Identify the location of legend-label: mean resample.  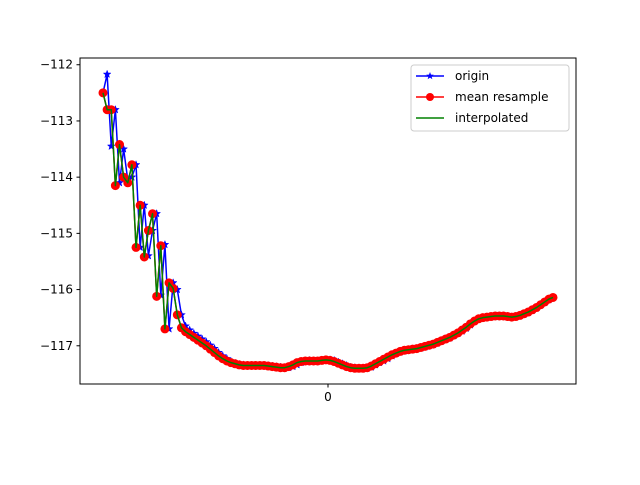
(502, 97).